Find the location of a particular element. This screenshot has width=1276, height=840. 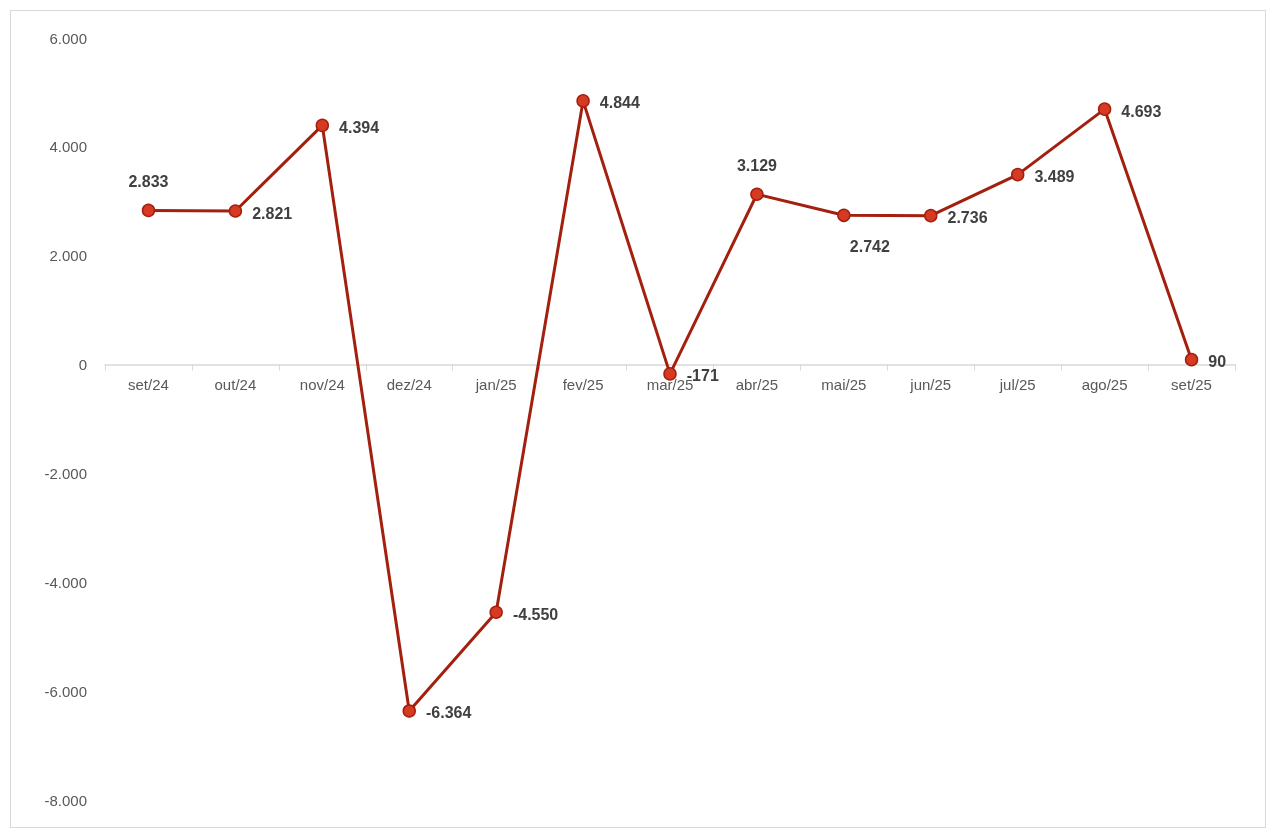

data-label: -4.550 is located at coordinates (535, 614).